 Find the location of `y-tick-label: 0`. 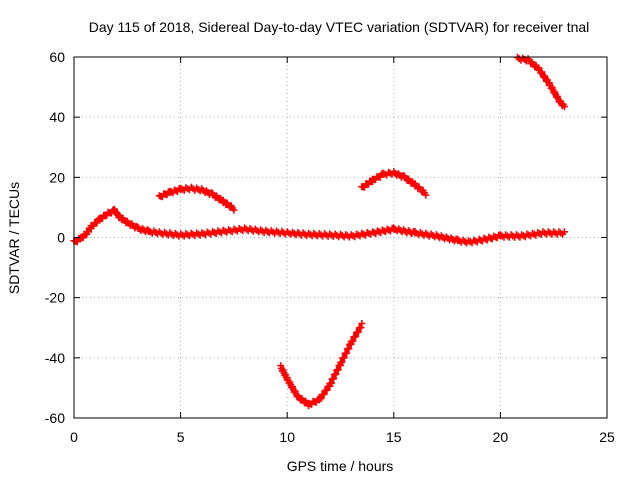

y-tick-label: 0 is located at coordinates (61, 238).